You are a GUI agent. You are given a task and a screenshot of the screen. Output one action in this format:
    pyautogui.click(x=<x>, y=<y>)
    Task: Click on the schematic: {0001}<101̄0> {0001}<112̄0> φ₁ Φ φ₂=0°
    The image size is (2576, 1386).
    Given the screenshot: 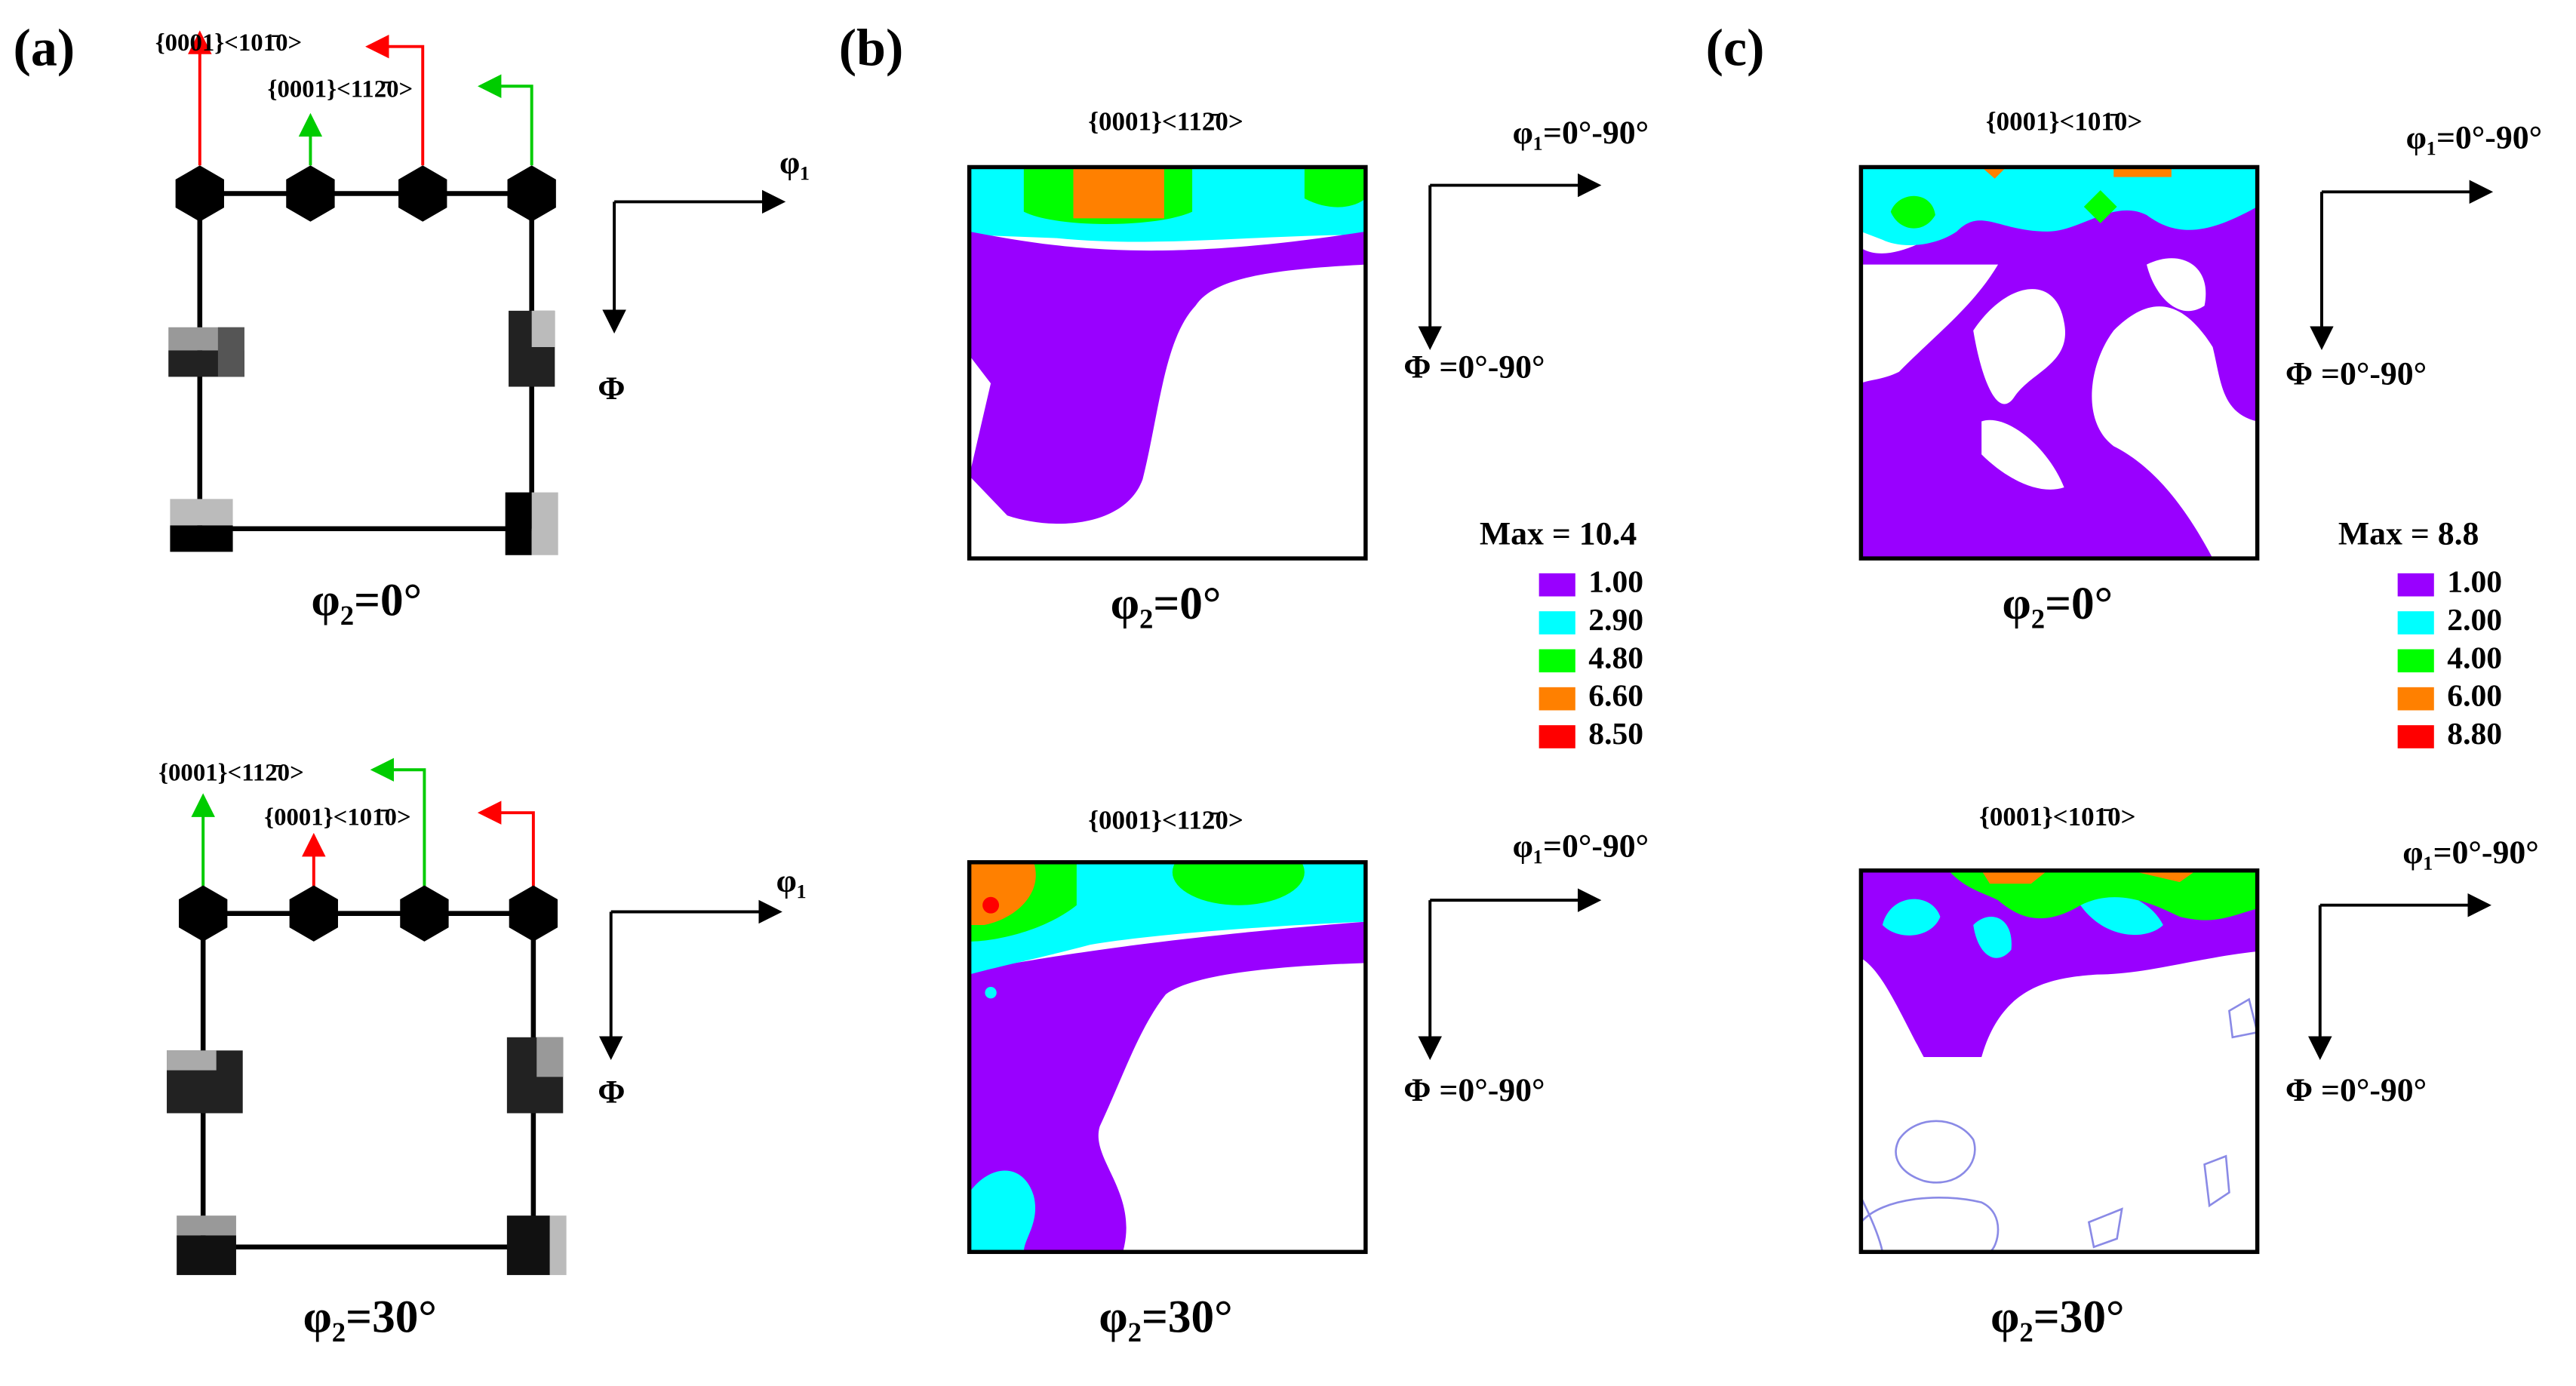 What is the action you would take?
    pyautogui.click(x=482, y=327)
    